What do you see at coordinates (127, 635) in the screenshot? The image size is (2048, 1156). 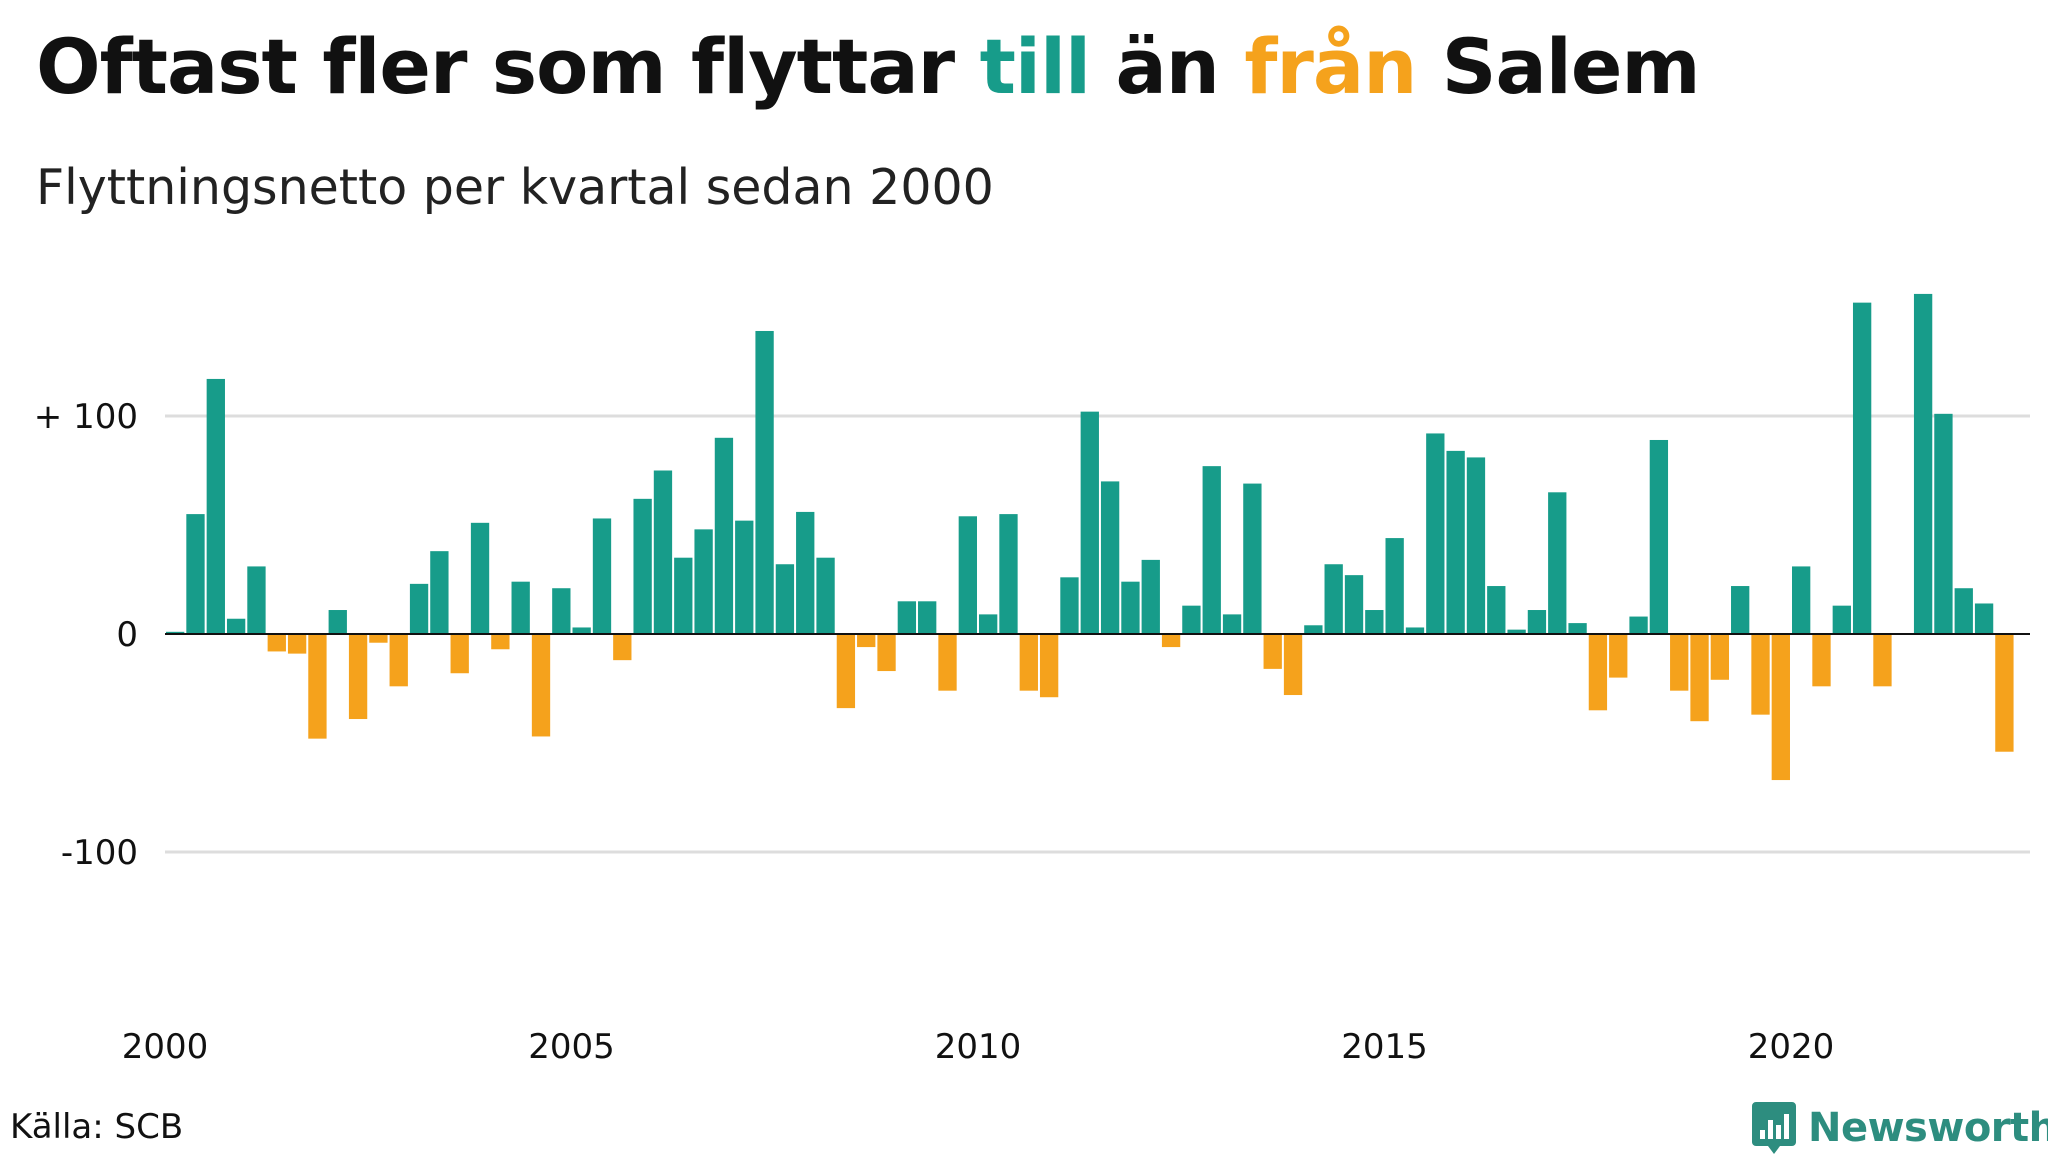 I see `y-tick-label: 0` at bounding box center [127, 635].